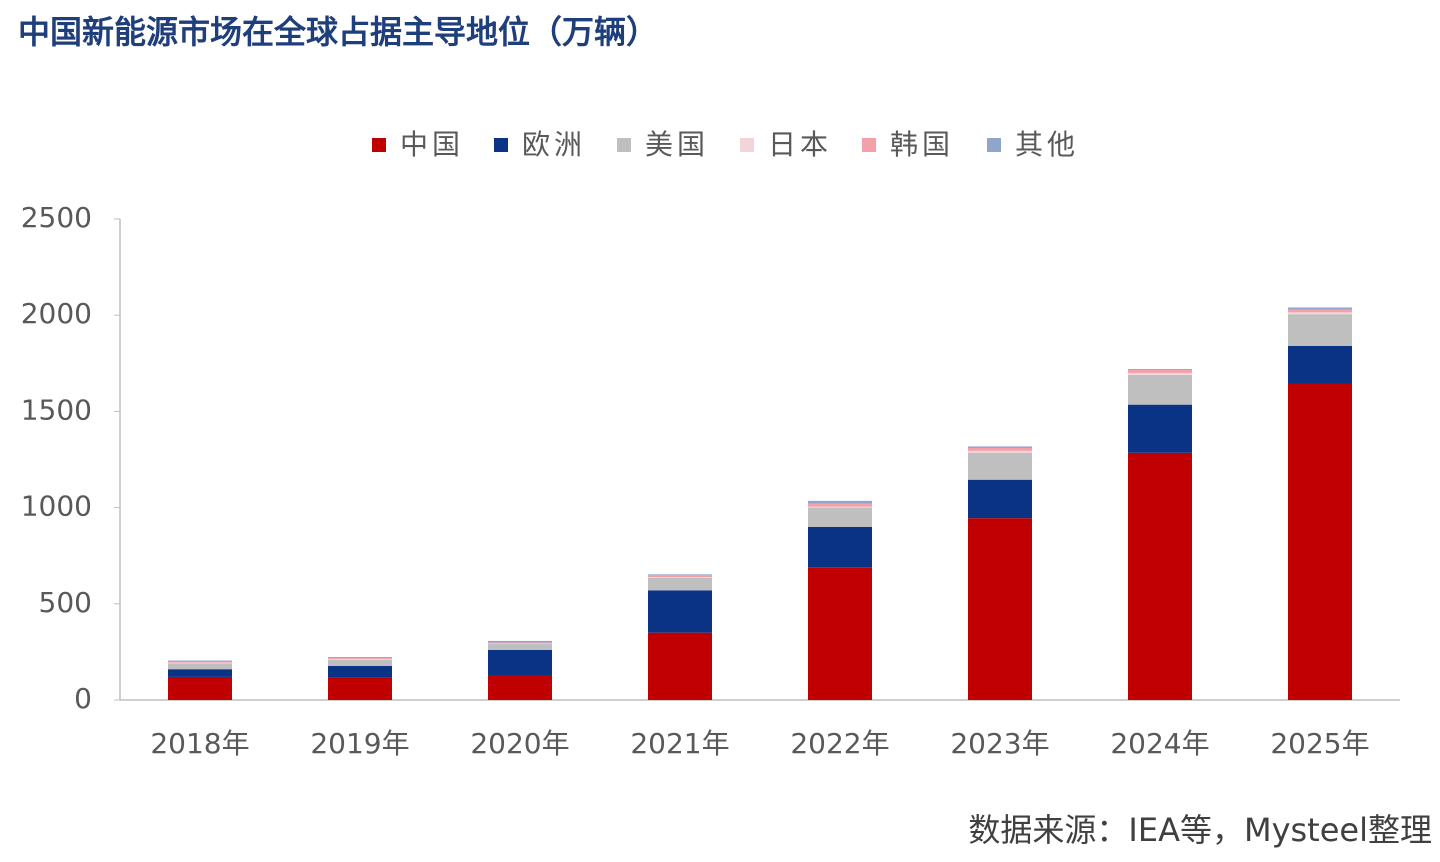 This screenshot has height=862, width=1440. What do you see at coordinates (432, 144) in the screenshot?
I see `legend-label: 中国` at bounding box center [432, 144].